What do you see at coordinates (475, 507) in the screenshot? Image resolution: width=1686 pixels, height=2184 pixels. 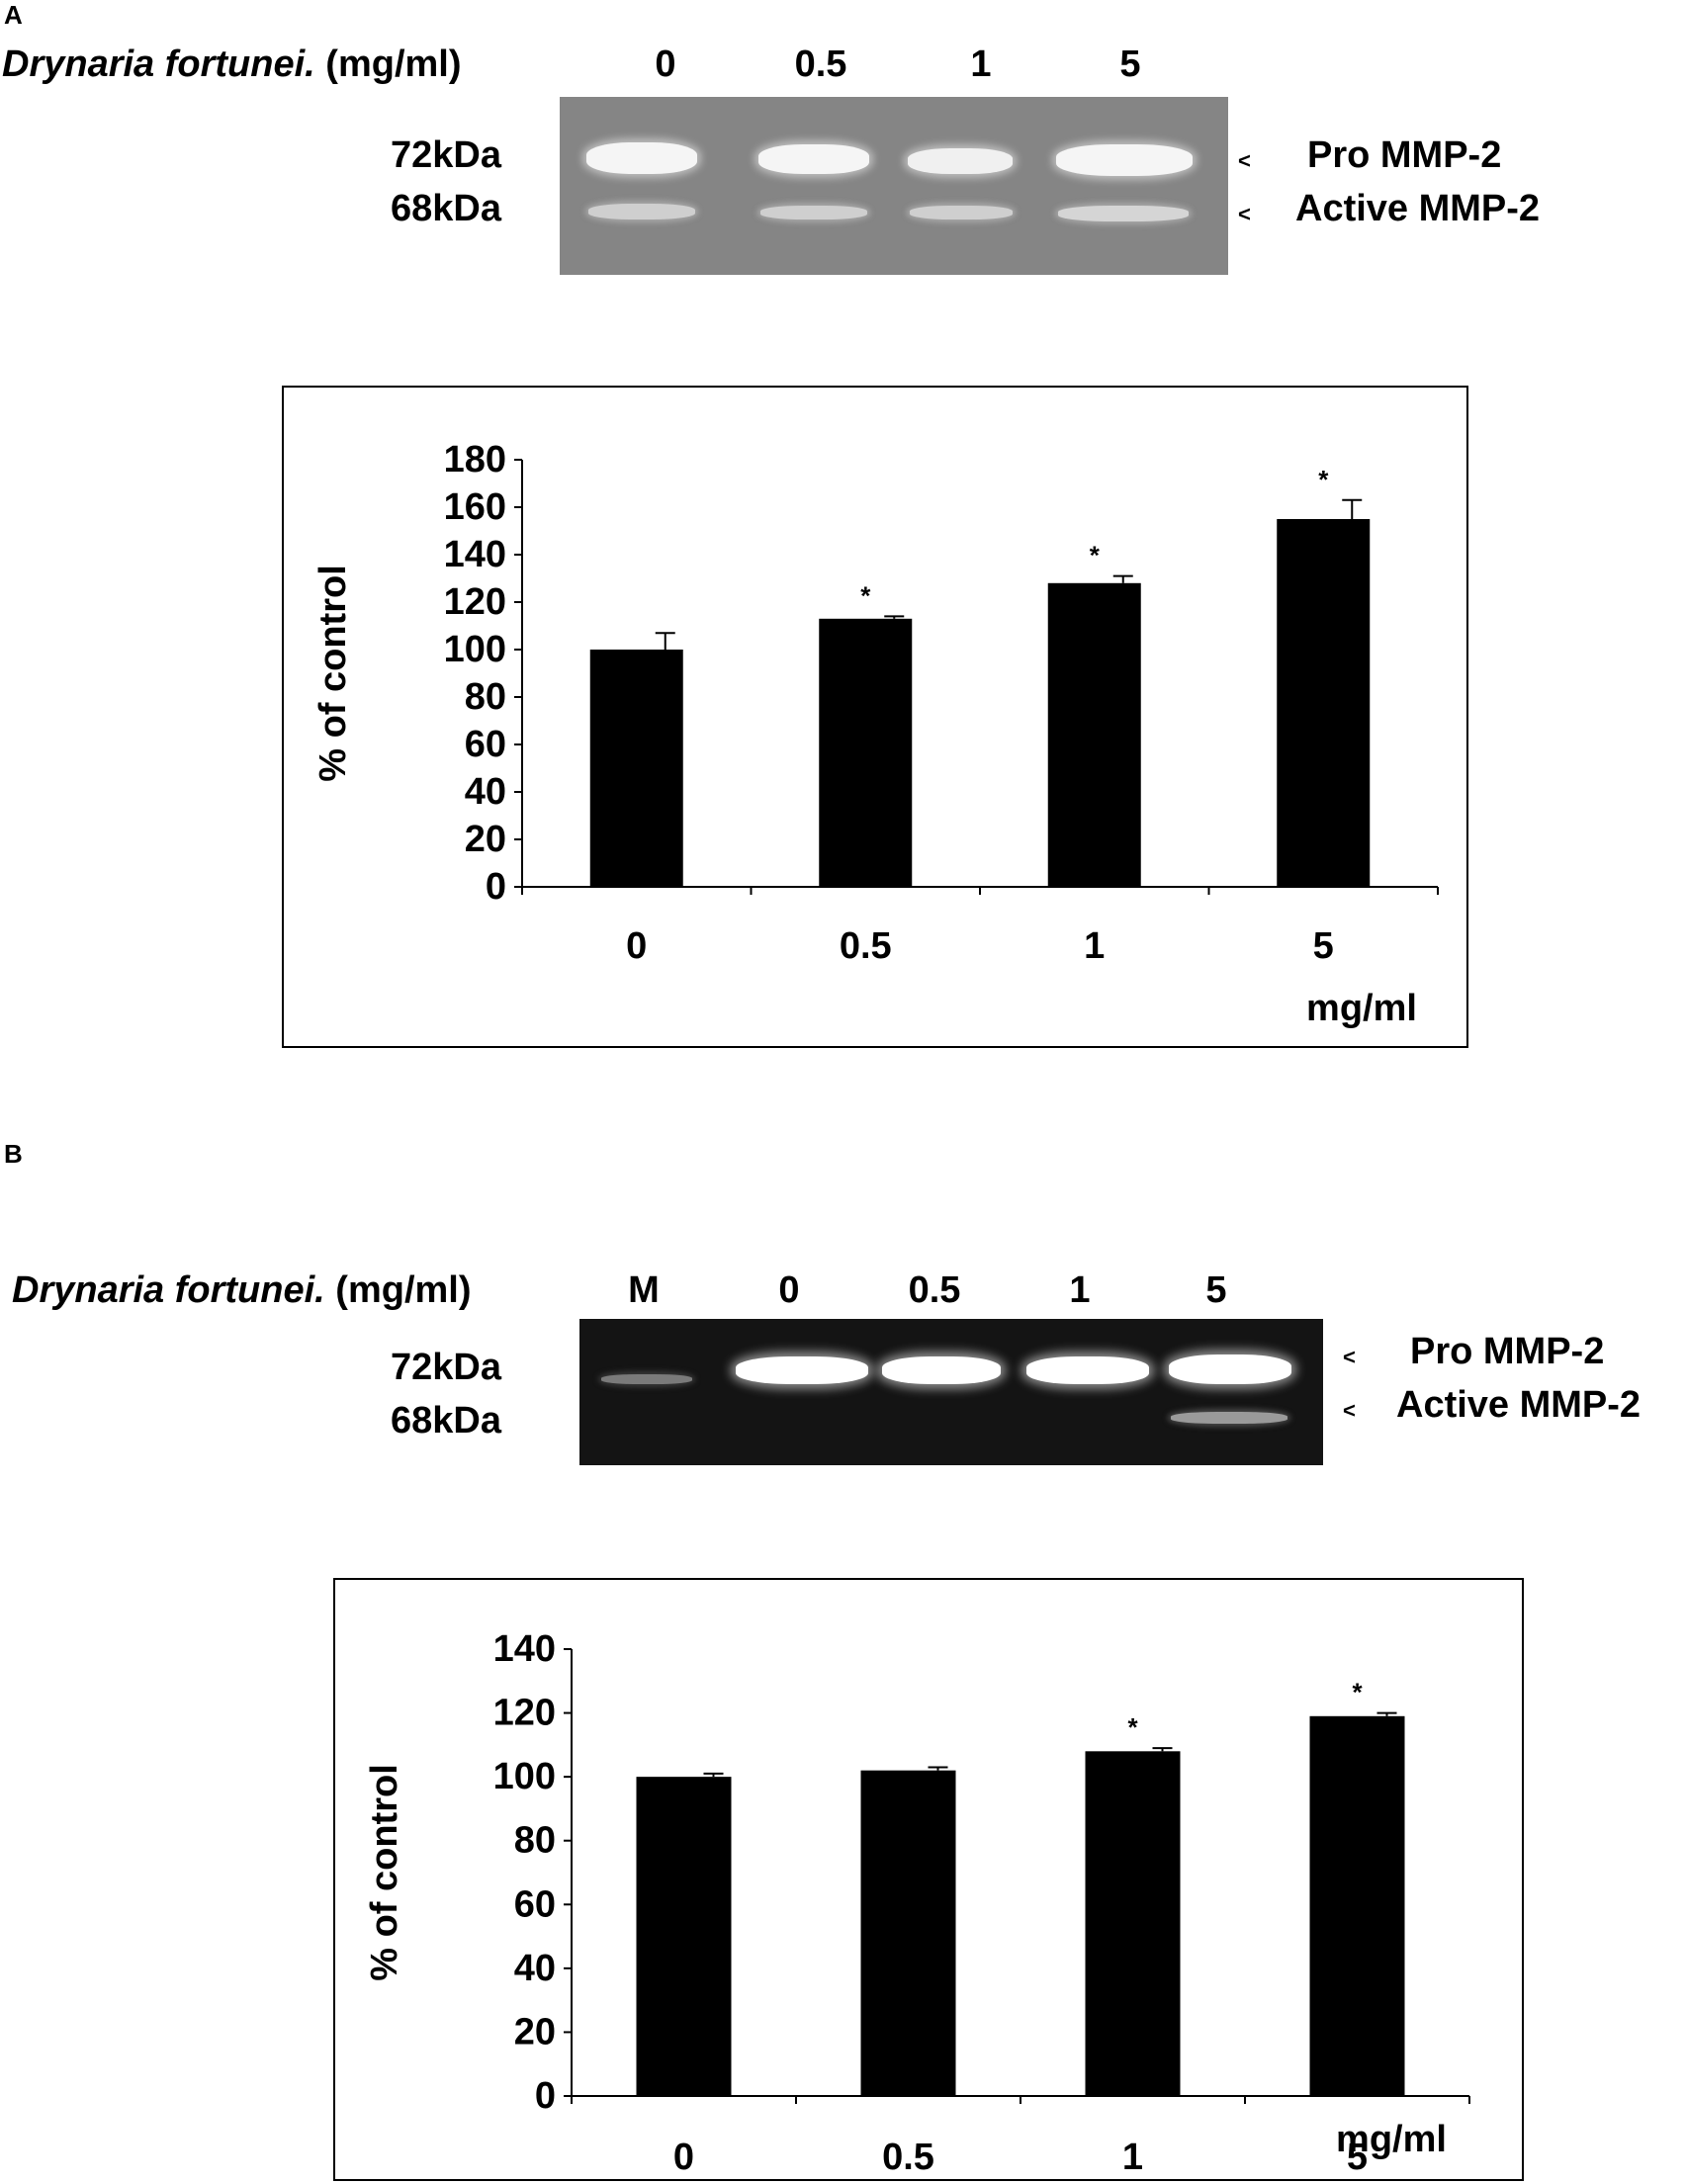 I see `y-tick-label: 160` at bounding box center [475, 507].